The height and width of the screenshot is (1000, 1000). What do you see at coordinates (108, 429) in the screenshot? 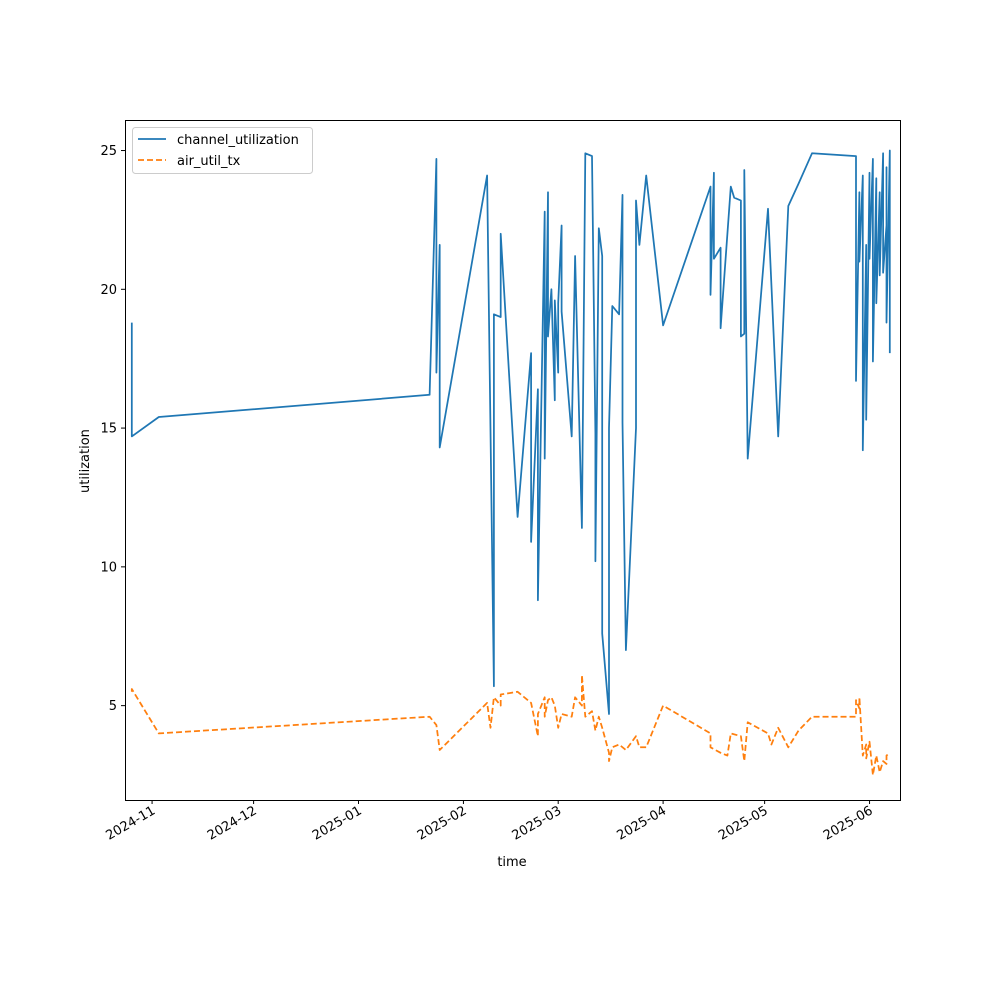
I see `y-tick-label: 15` at bounding box center [108, 429].